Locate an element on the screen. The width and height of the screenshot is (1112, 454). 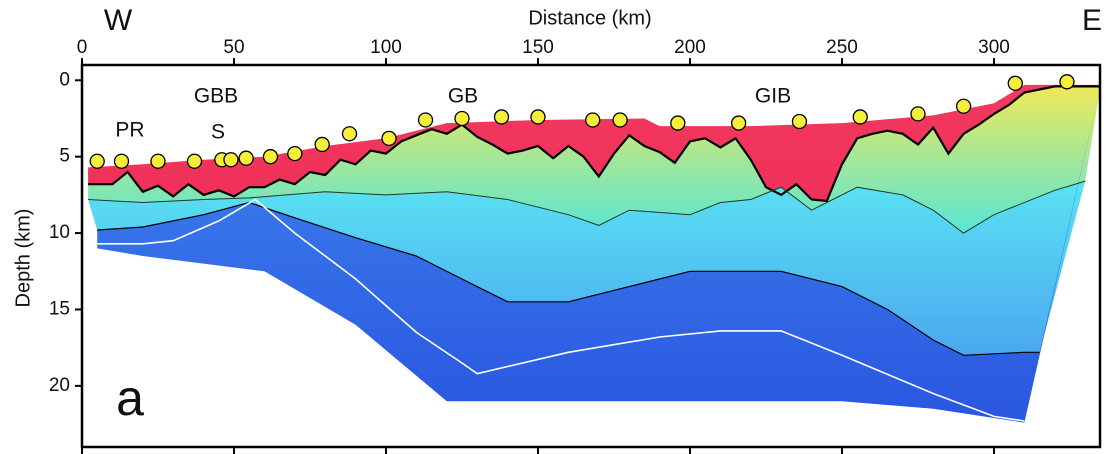
direction-label: E is located at coordinates (1092, 20).